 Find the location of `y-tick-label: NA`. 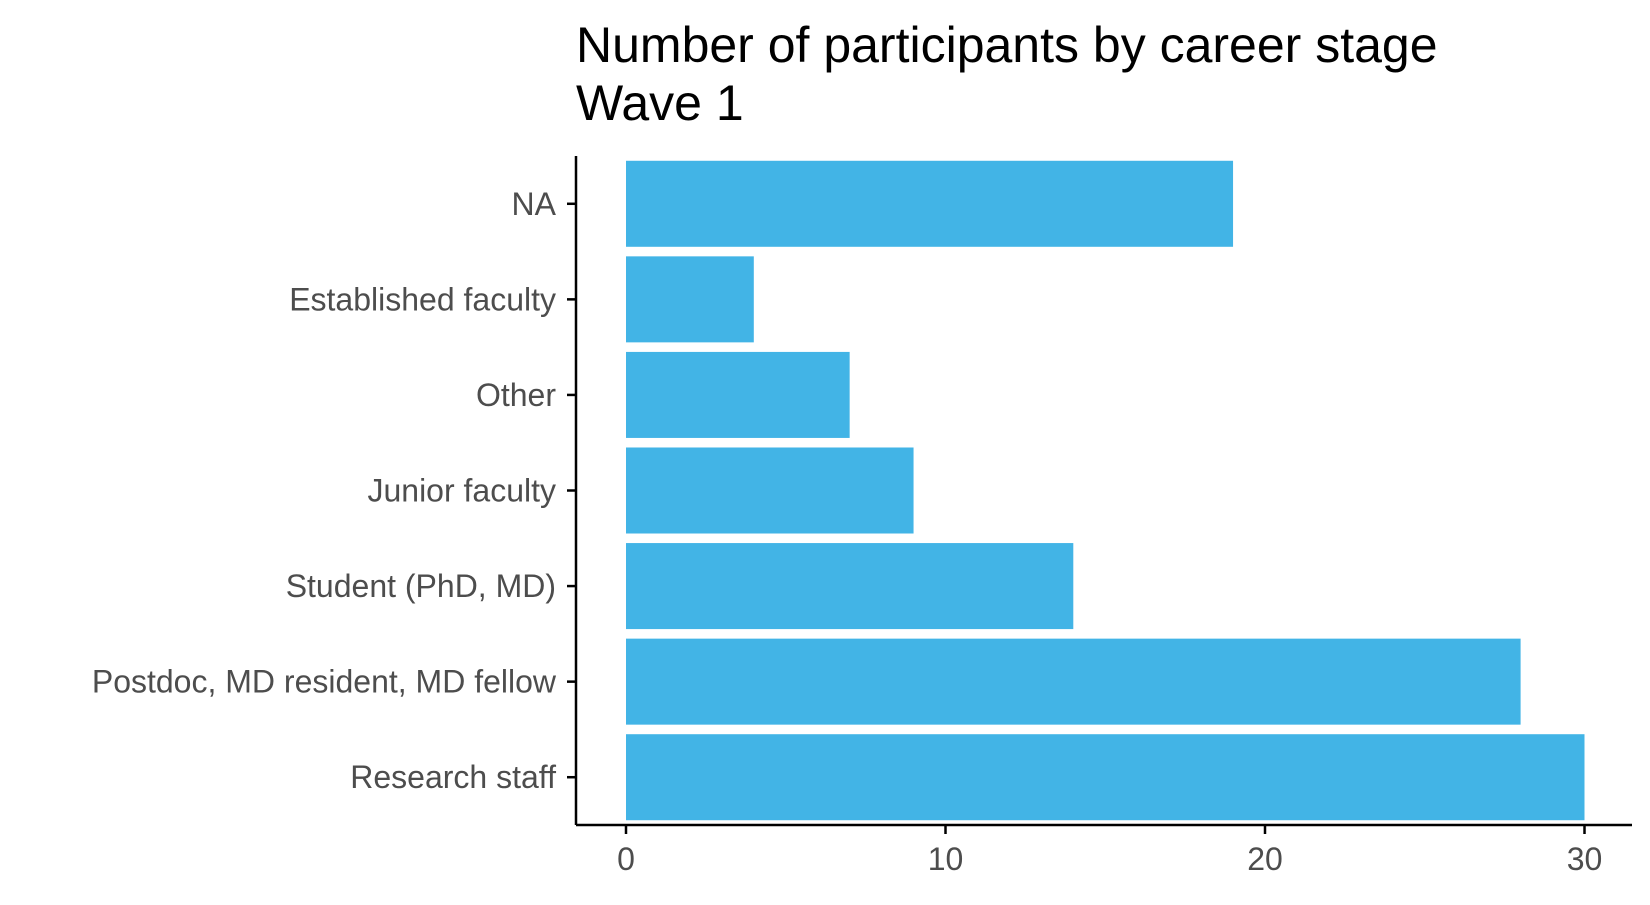

y-tick-label: NA is located at coordinates (534, 204).